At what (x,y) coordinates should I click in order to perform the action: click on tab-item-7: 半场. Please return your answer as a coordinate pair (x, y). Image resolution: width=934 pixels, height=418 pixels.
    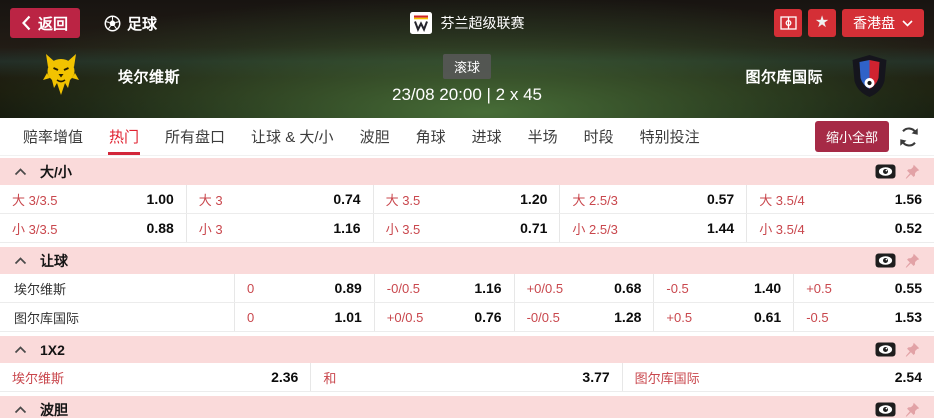
    Looking at the image, I should click on (542, 137).